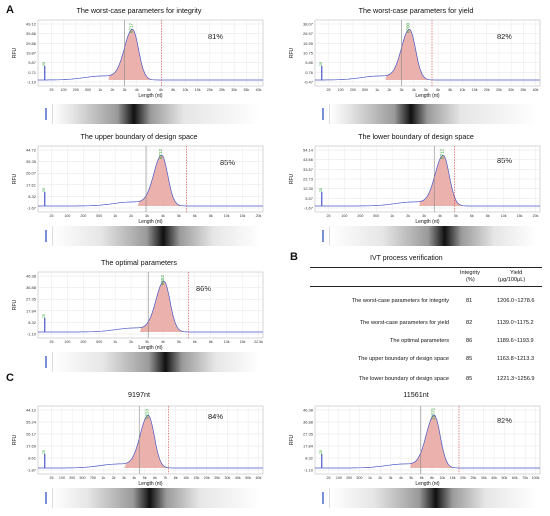 The height and width of the screenshot is (516, 550). I want to click on x-tick-label: 22.5k, so click(258, 342).